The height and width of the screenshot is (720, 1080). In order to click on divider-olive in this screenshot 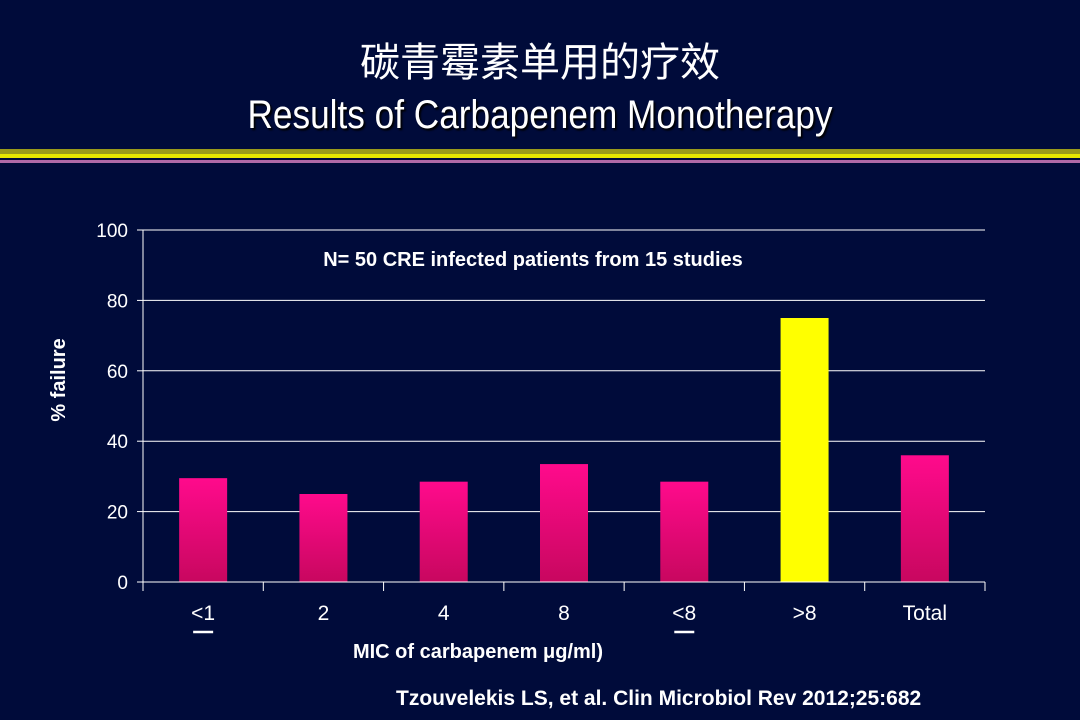, I will do `click(540, 151)`.